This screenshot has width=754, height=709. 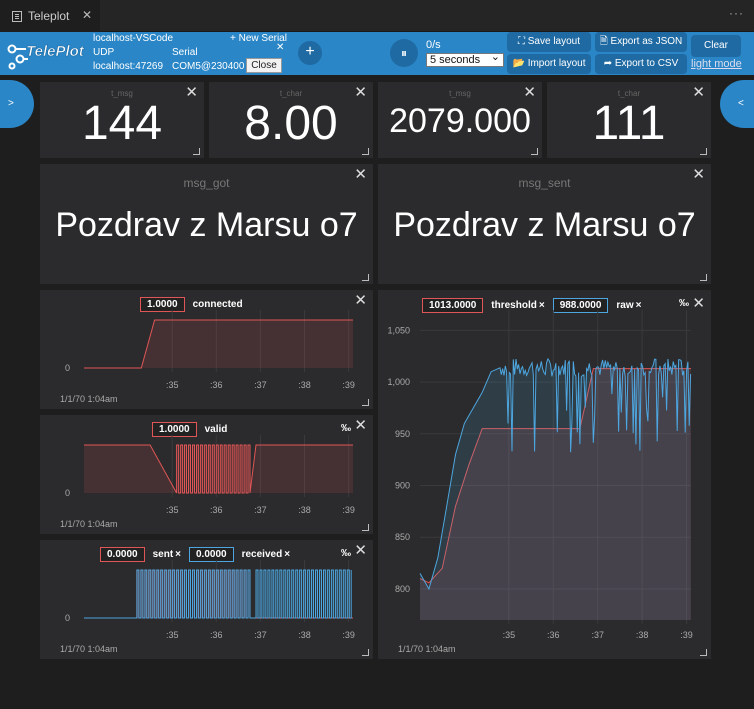 I want to click on right-sidebar-toggle: <, so click(x=737, y=104).